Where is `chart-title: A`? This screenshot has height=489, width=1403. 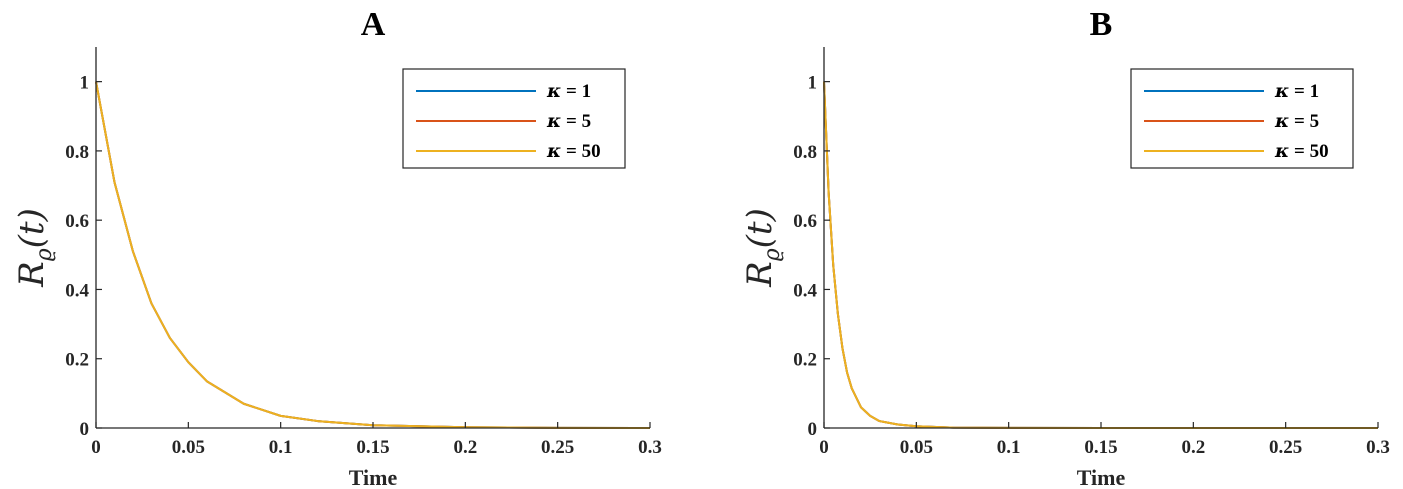
chart-title: A is located at coordinates (373, 24).